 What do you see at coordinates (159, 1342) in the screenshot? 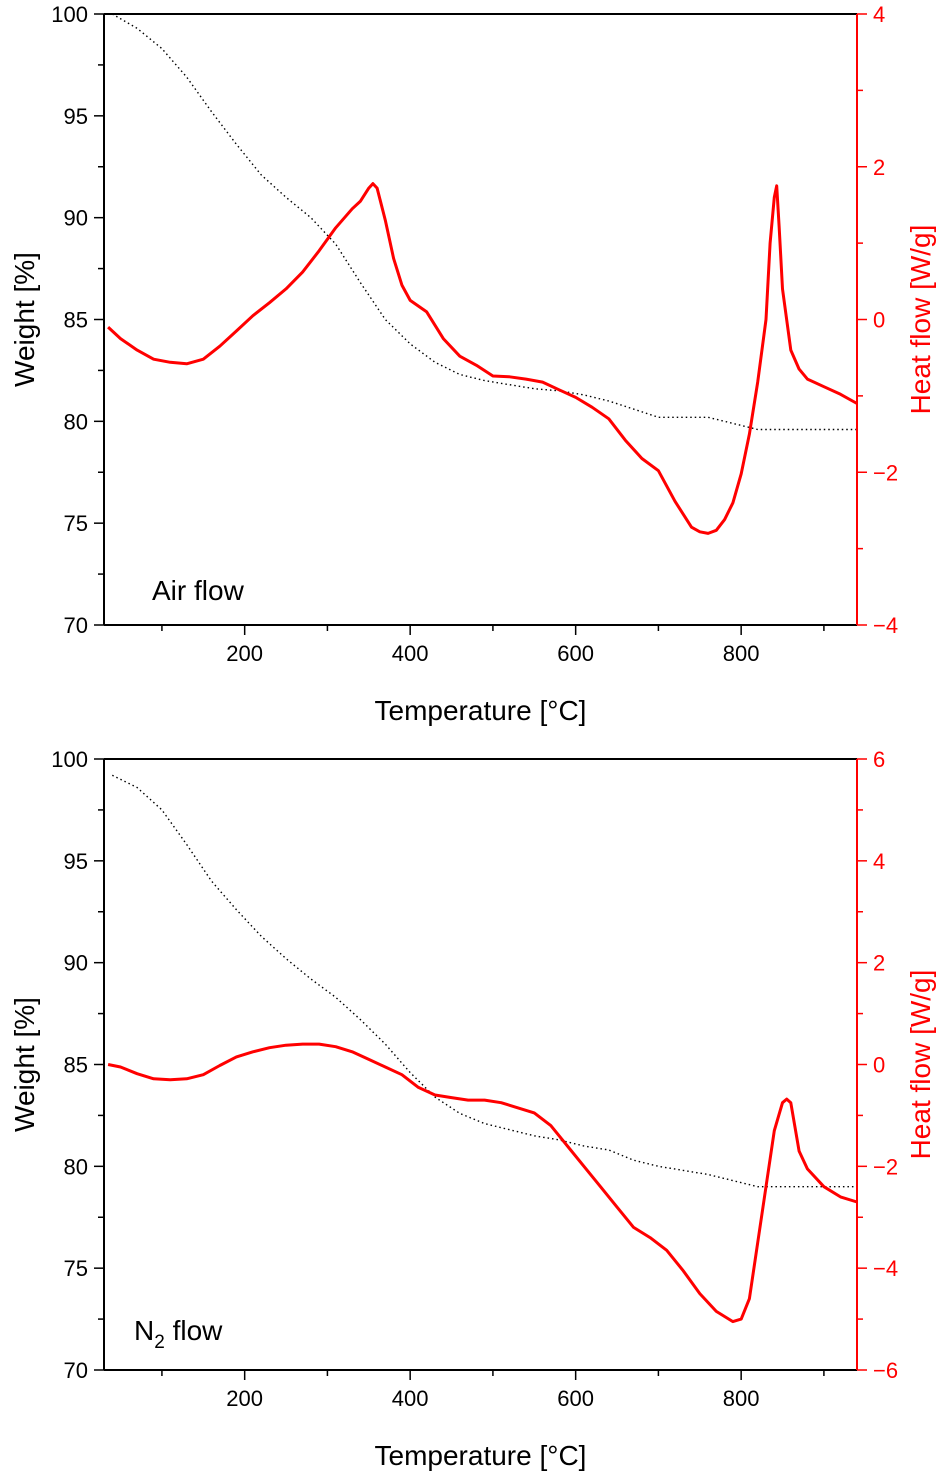
I see `annotation-subscript: 2` at bounding box center [159, 1342].